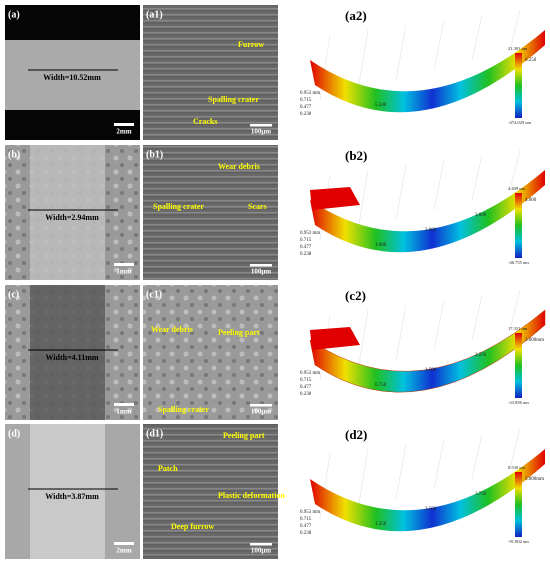 The width and height of the screenshot is (550, 564). Describe the element at coordinates (123, 272) in the screenshot. I see `scale-label: 1mm` at that location.